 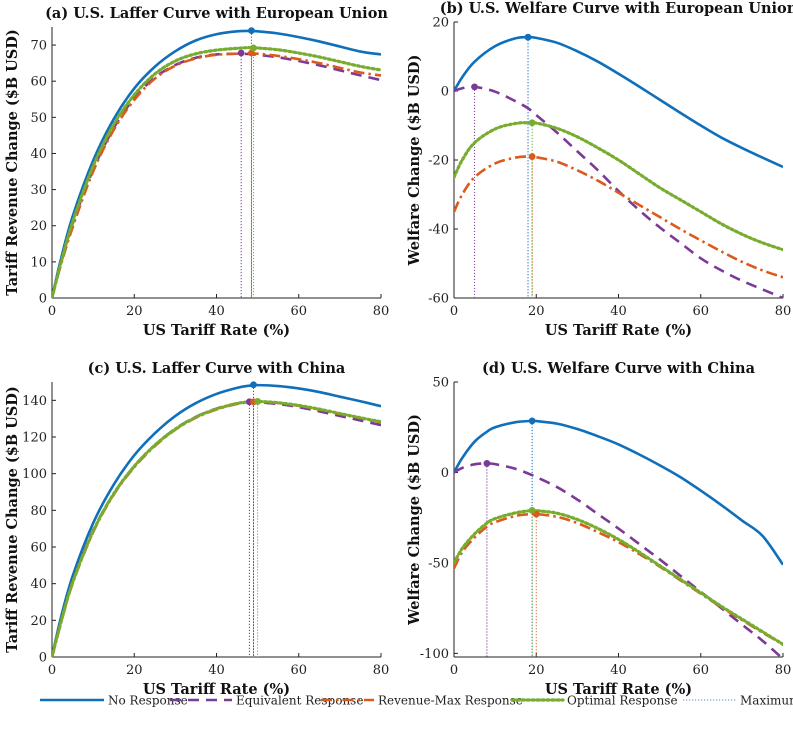 I want to click on y-tick-label: 70, so click(x=38, y=46).